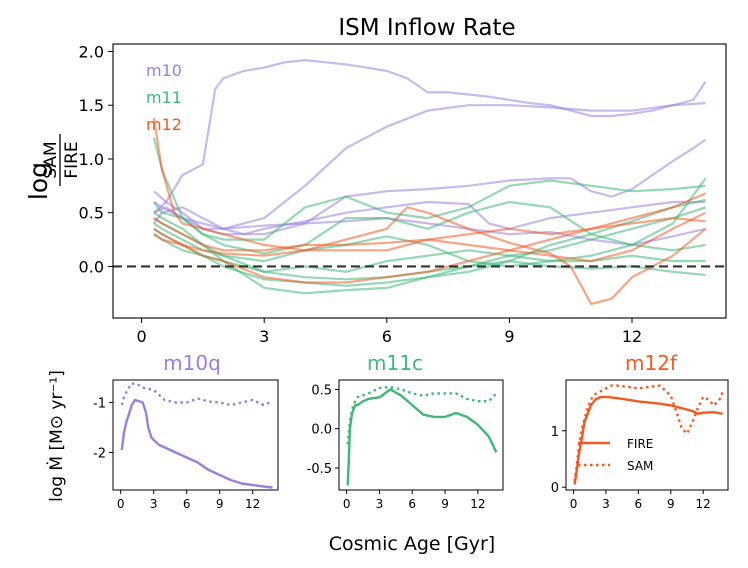  Describe the element at coordinates (164, 70) in the screenshot. I see `legend-m10: m10` at that location.